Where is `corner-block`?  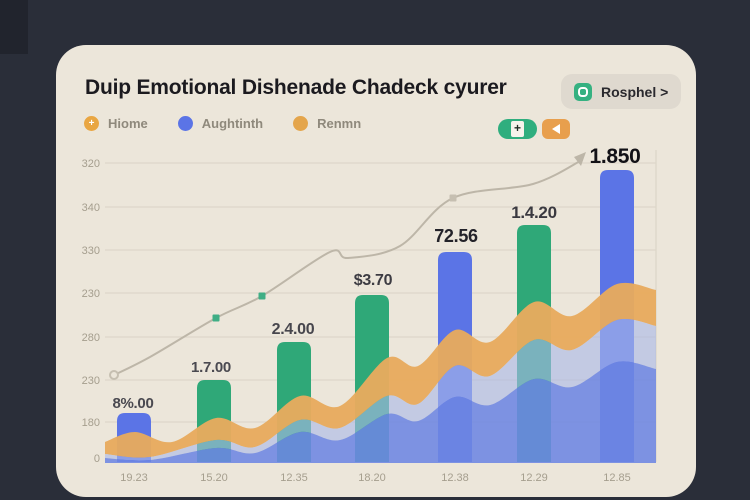 corner-block is located at coordinates (14, 27).